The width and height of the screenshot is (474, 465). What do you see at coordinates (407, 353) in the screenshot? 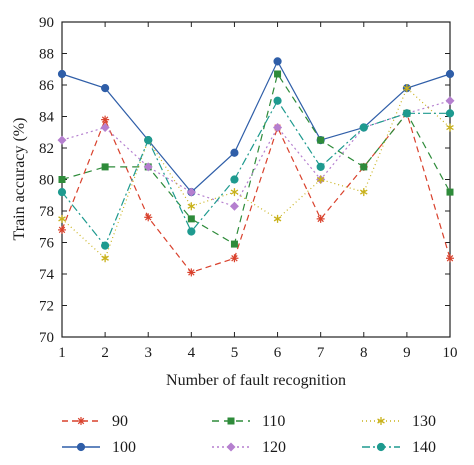
I see `x-tick-label: 9` at bounding box center [407, 353].